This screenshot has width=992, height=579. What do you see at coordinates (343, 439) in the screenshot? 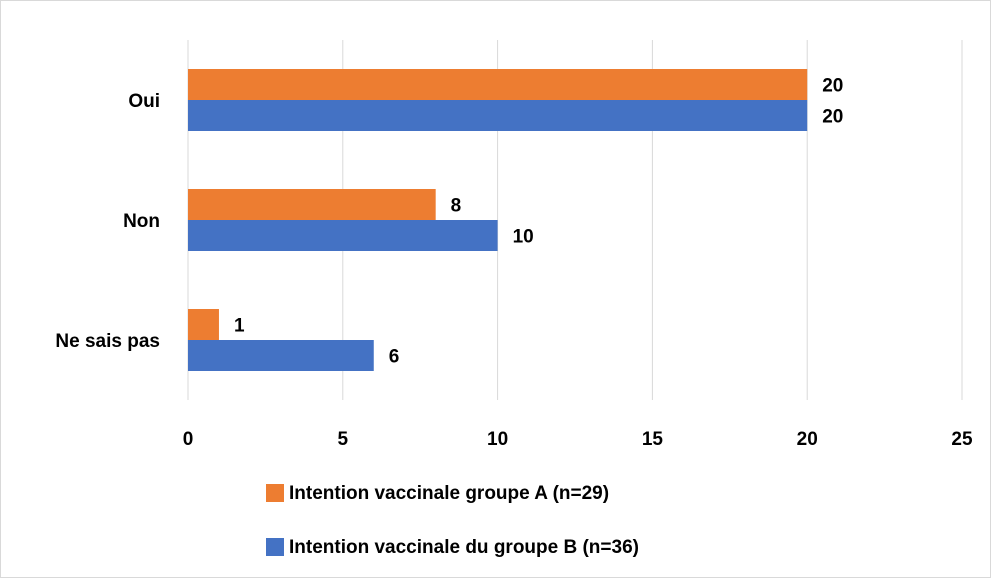
I see `x-tick-label: 5` at bounding box center [343, 439].